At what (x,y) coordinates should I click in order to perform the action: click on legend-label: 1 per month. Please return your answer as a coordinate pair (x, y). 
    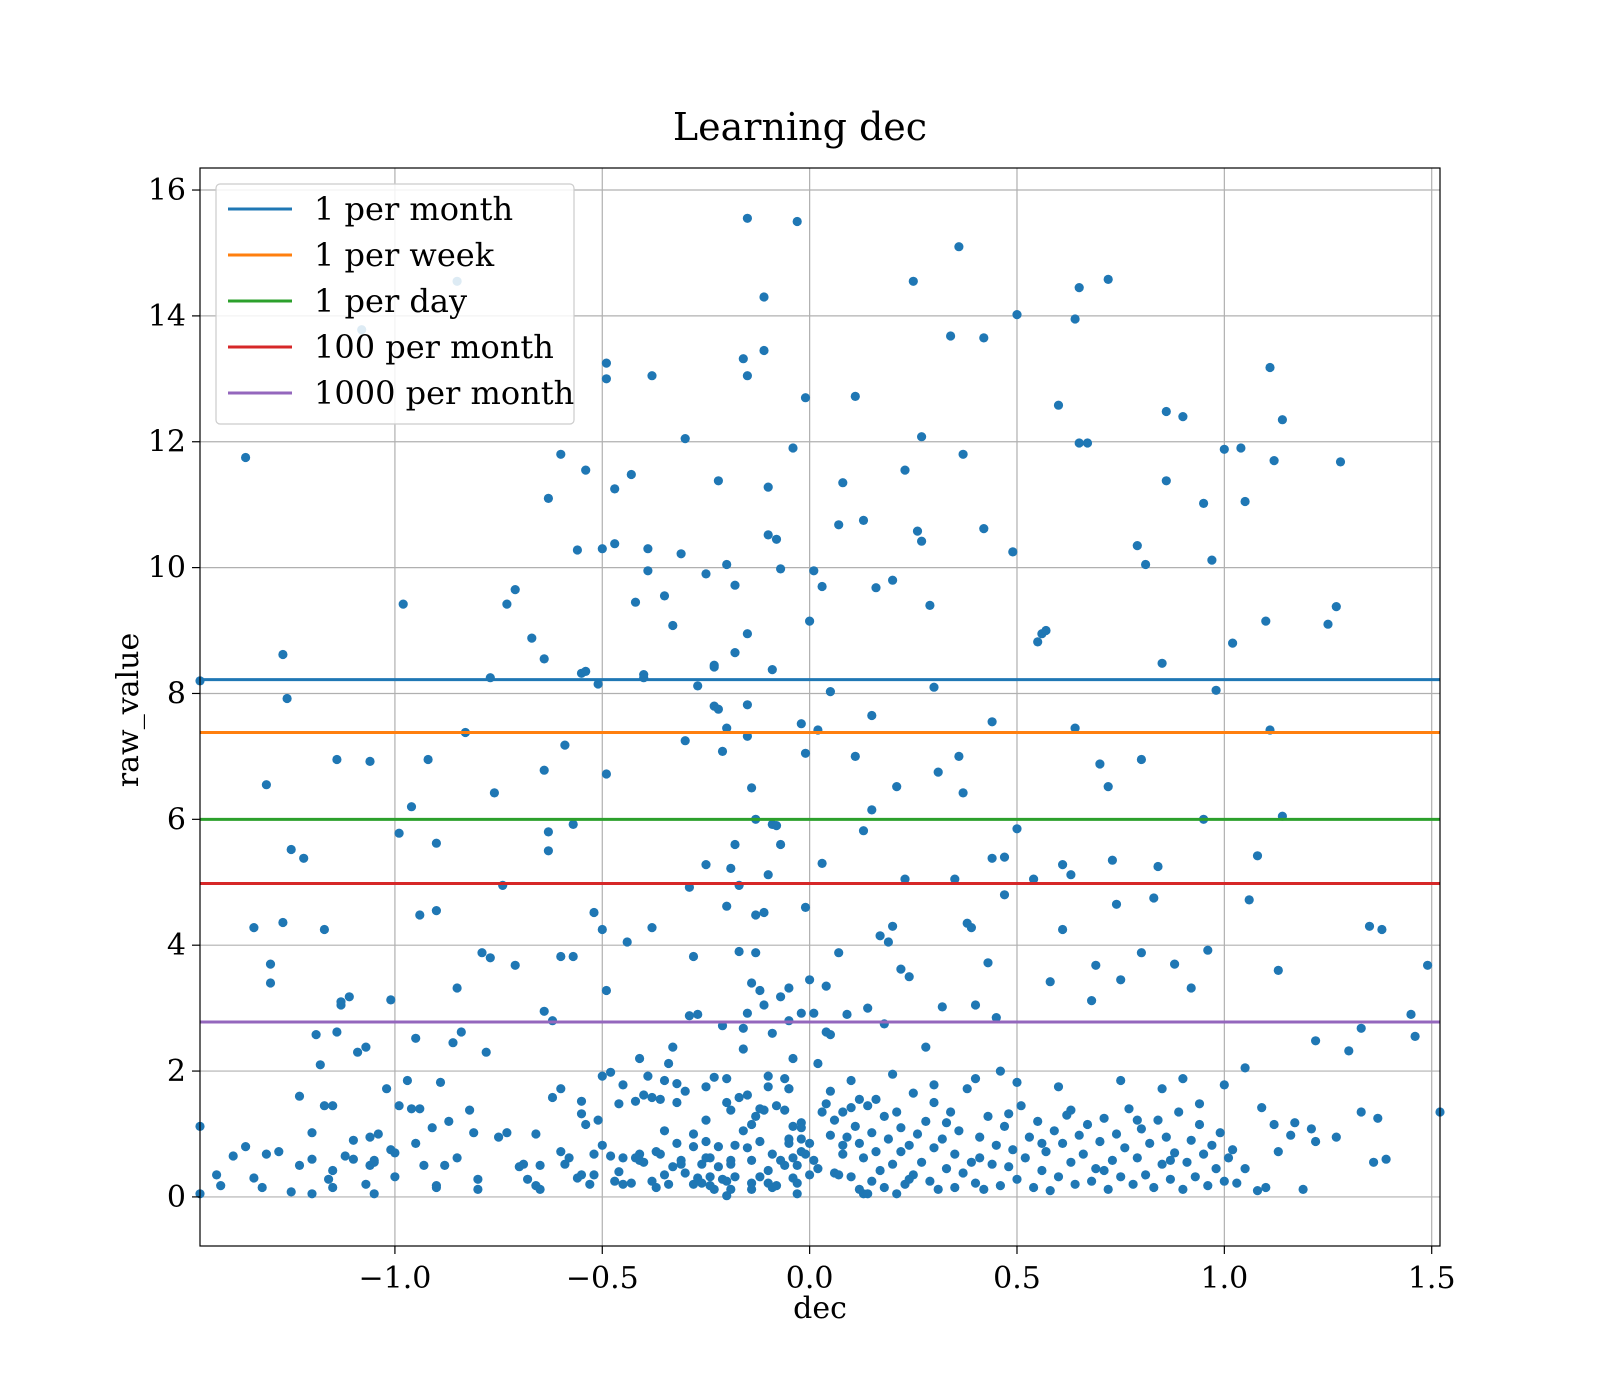
    Looking at the image, I should click on (413, 209).